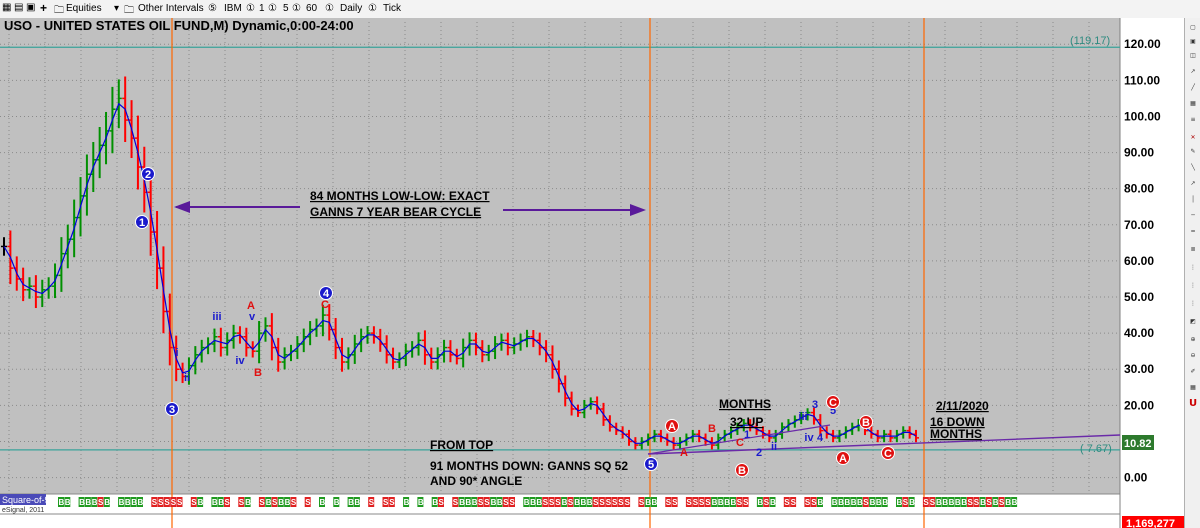  What do you see at coordinates (1139, 225) in the screenshot?
I see `y-tick-label: 70.00` at bounding box center [1139, 225].